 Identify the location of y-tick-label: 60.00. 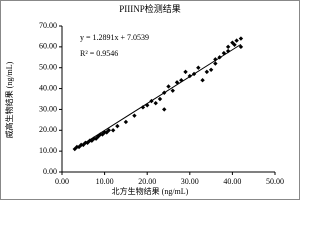
(48, 46).